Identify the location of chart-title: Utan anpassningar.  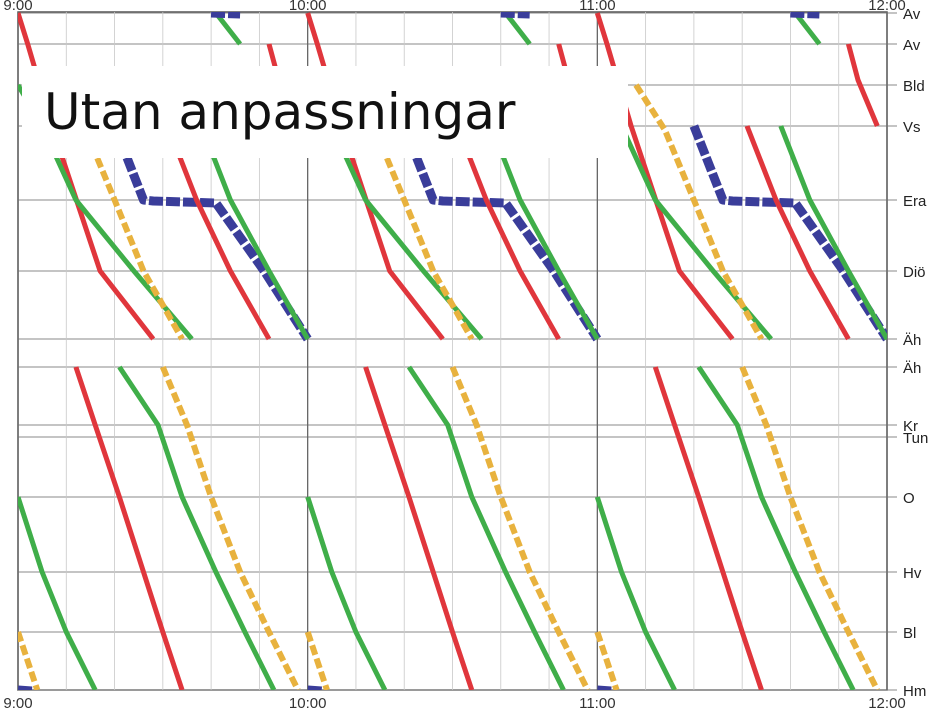
(280, 112).